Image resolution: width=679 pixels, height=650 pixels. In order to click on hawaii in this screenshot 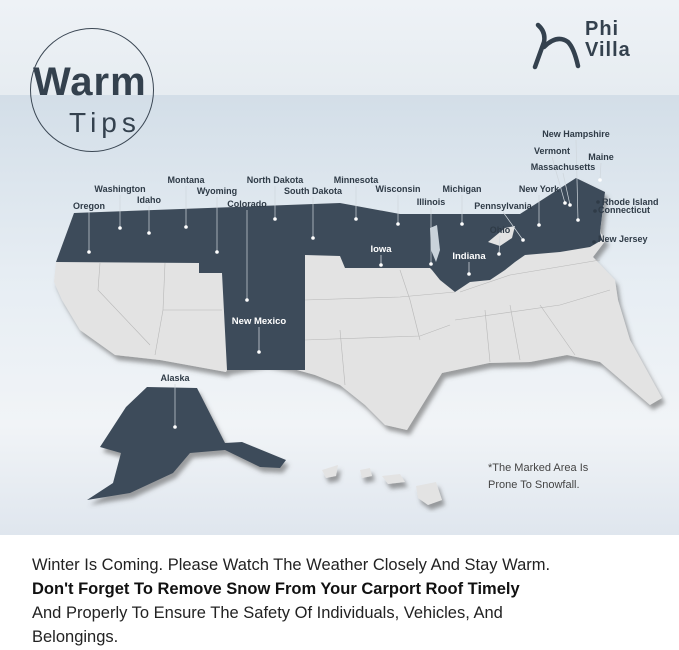, I will do `click(382, 485)`.